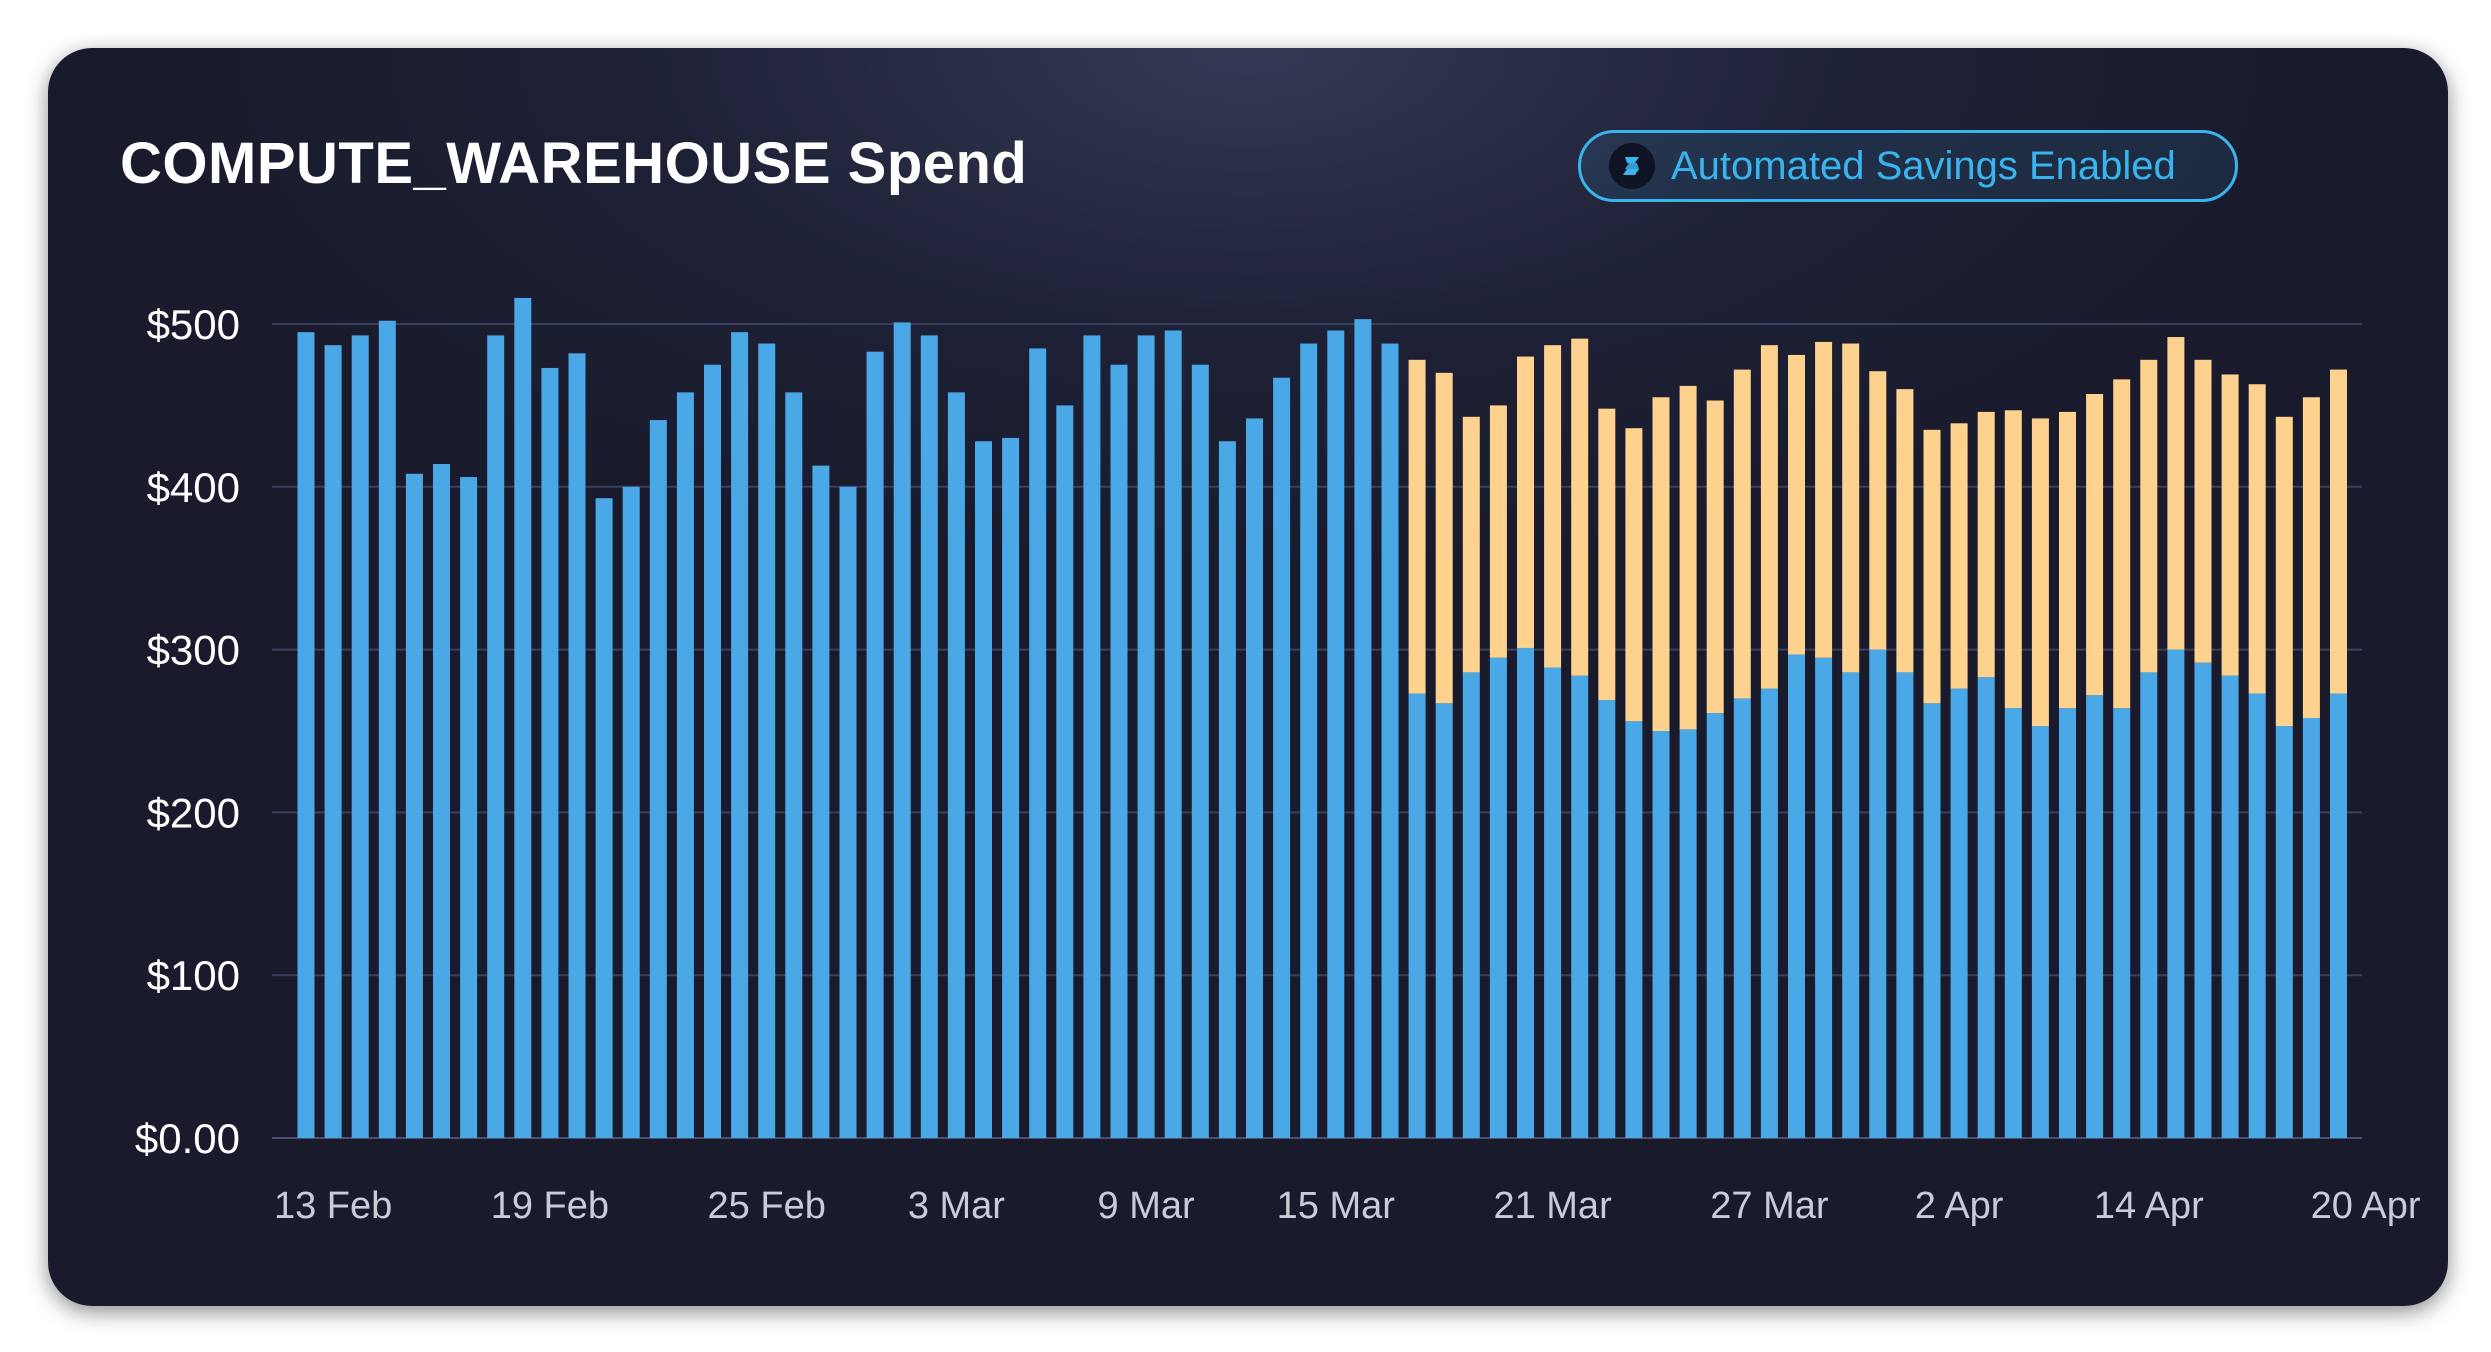 This screenshot has width=2491, height=1352. Describe the element at coordinates (1908, 166) in the screenshot. I see `automated-savings-badge: Automated Savings Enabled` at that location.